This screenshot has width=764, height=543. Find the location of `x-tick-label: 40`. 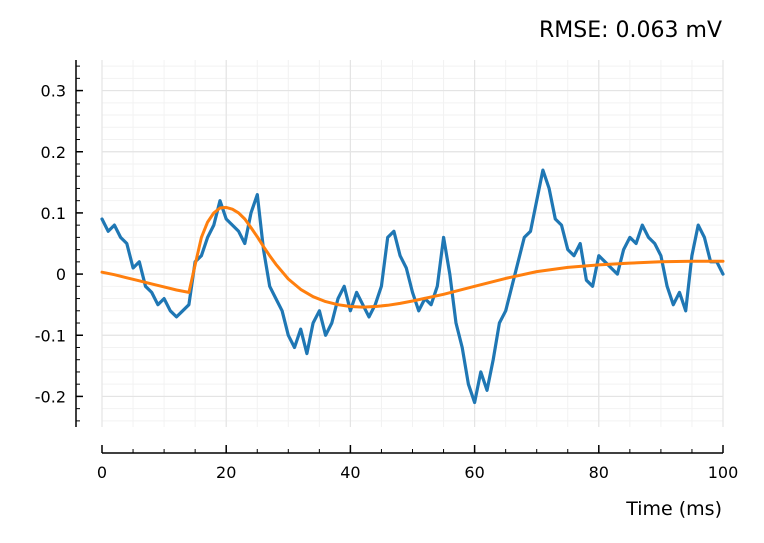

x-tick-label: 40 is located at coordinates (350, 472).